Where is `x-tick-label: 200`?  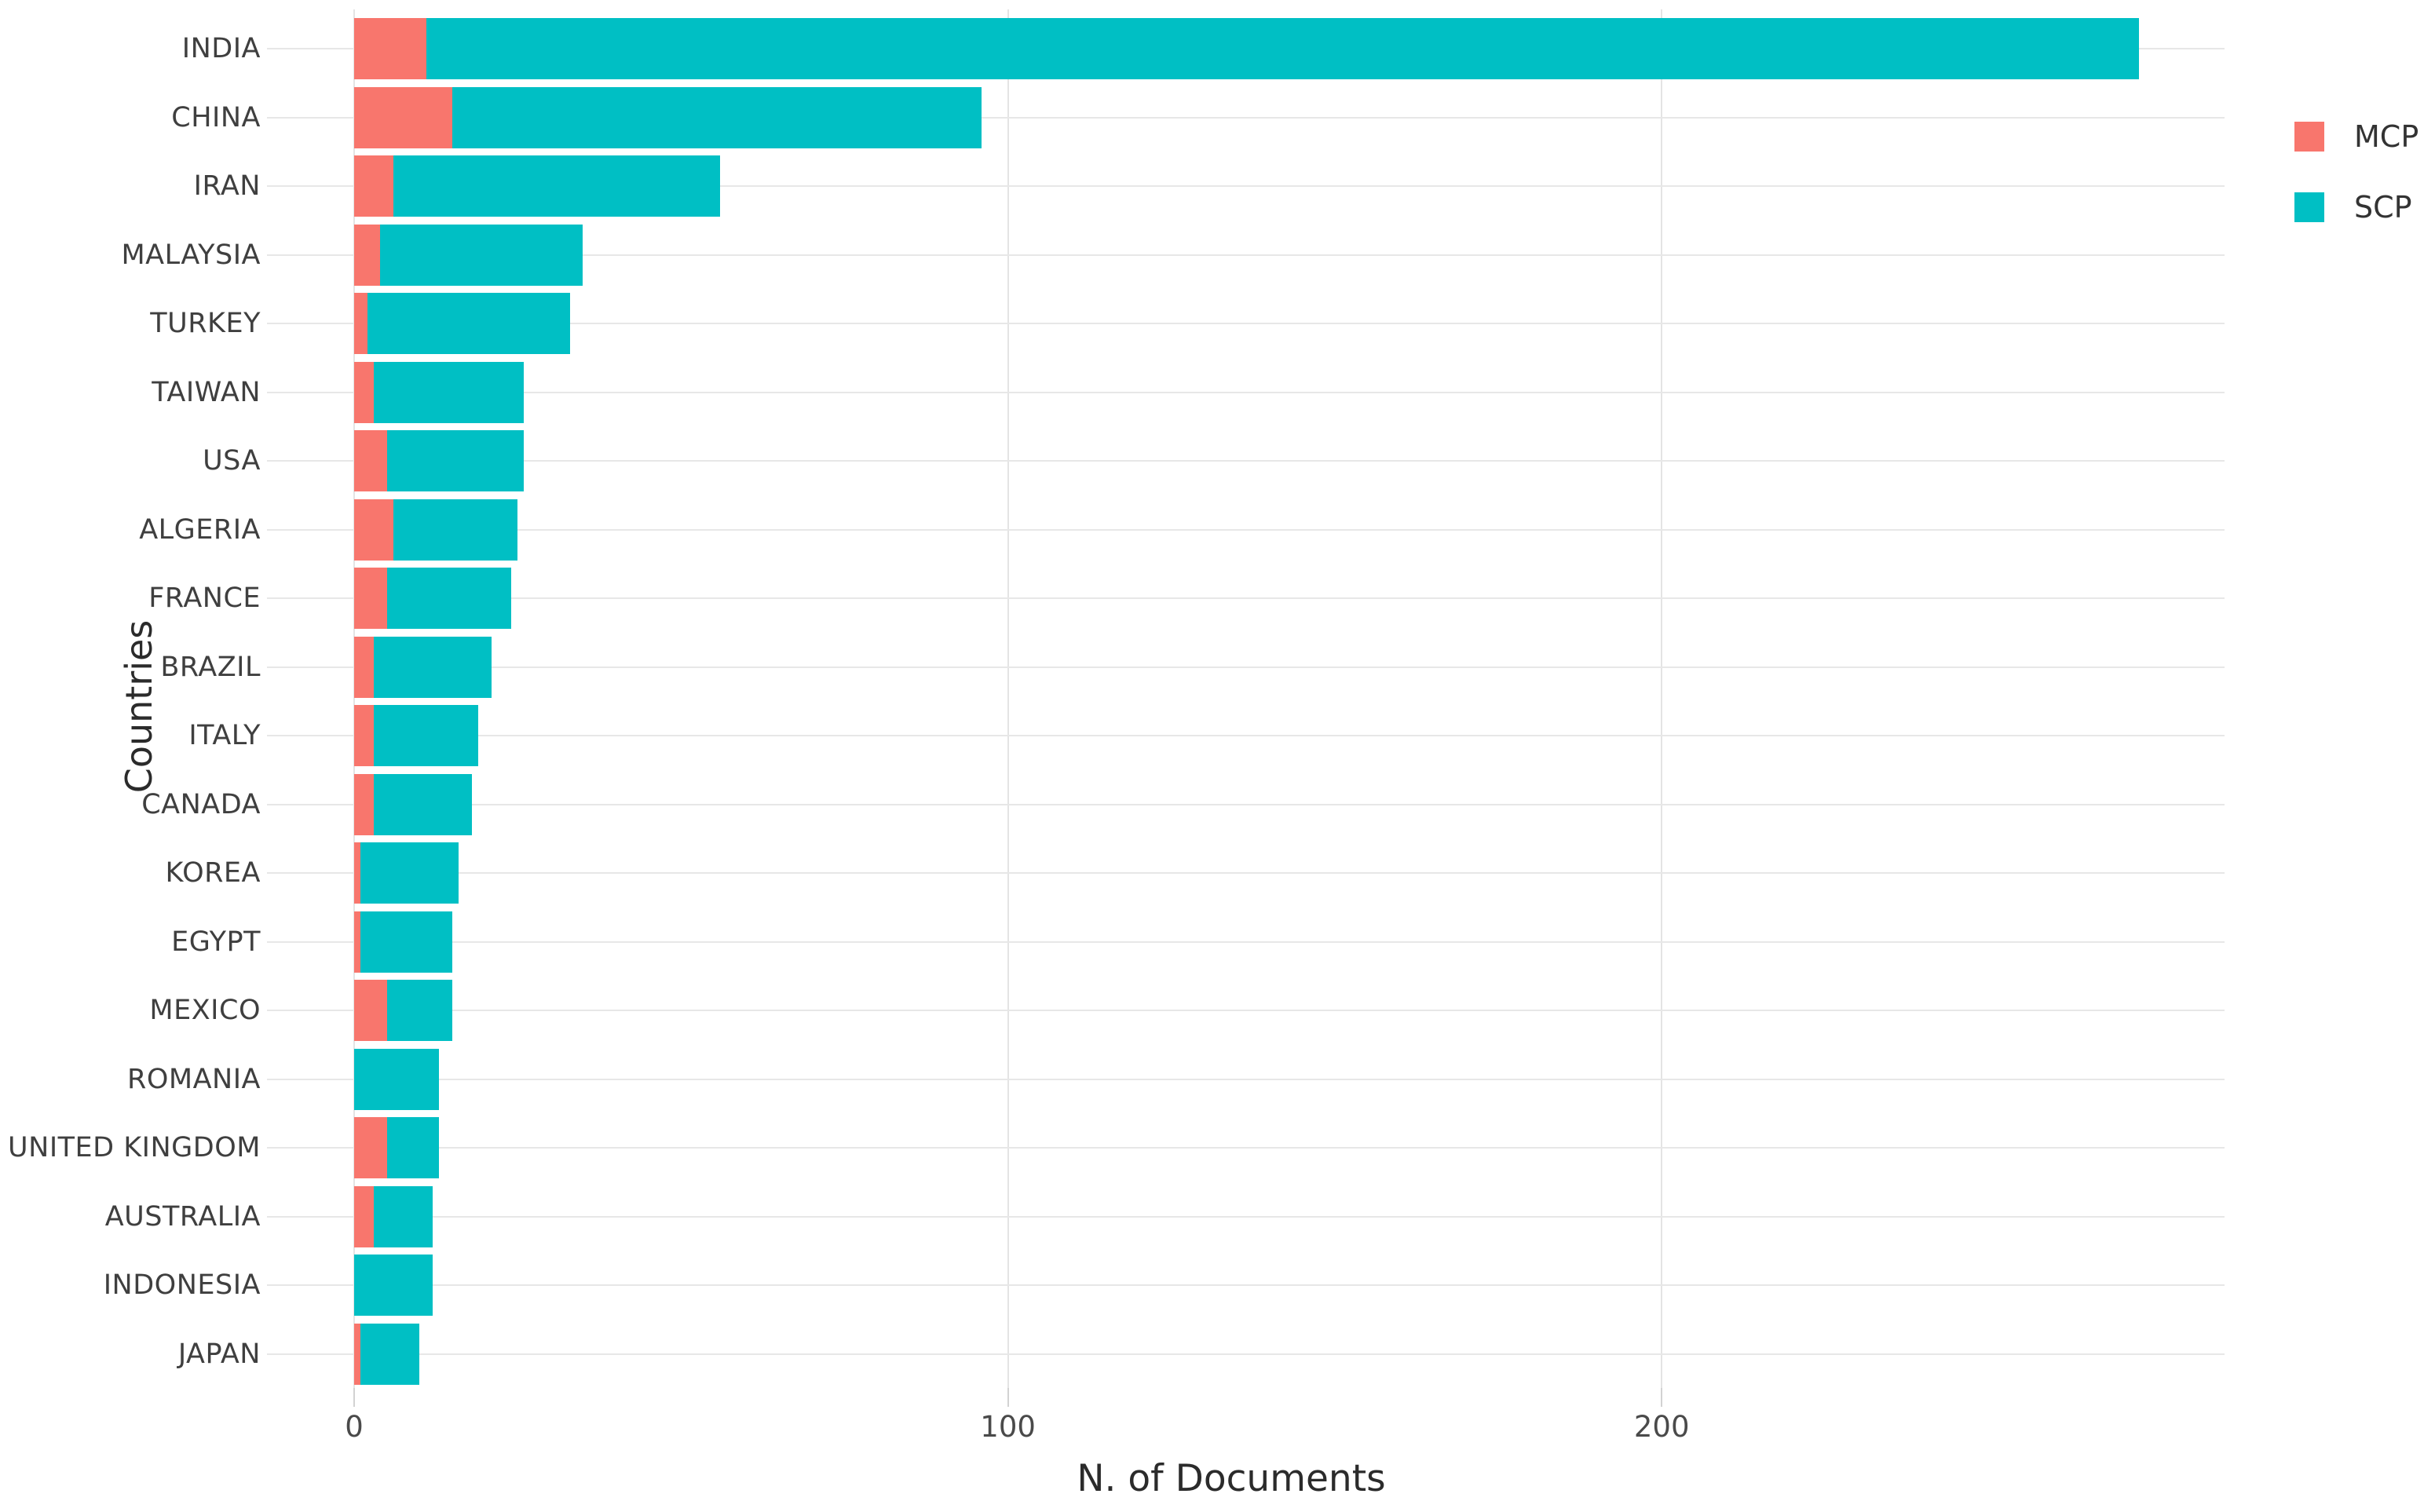 x-tick-label: 200 is located at coordinates (1661, 1427).